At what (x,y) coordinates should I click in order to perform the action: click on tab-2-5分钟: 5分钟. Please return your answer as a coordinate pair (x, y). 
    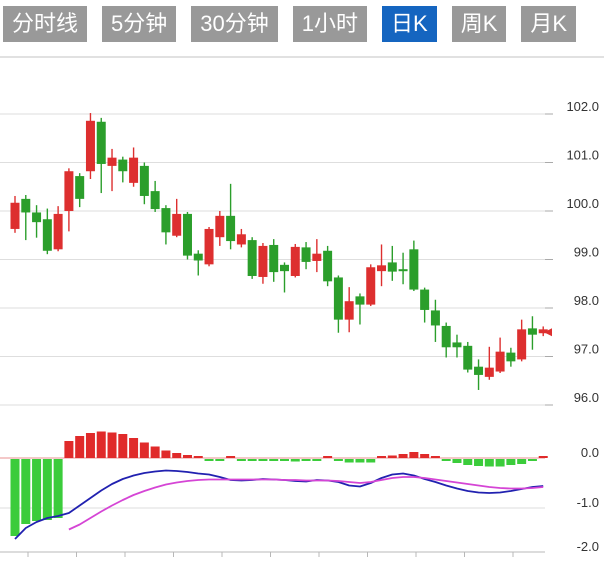
    Looking at the image, I should click on (139, 24).